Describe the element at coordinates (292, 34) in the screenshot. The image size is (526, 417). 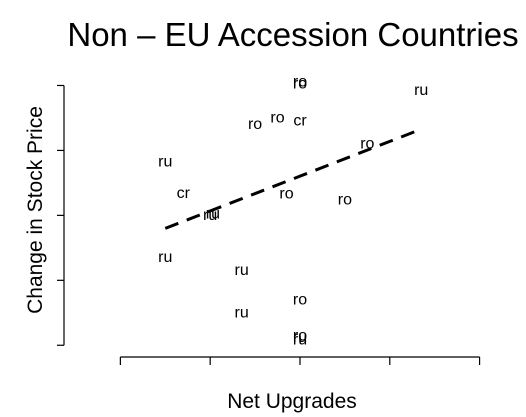
I see `chart-title: Non – EU Accession Countries` at that location.